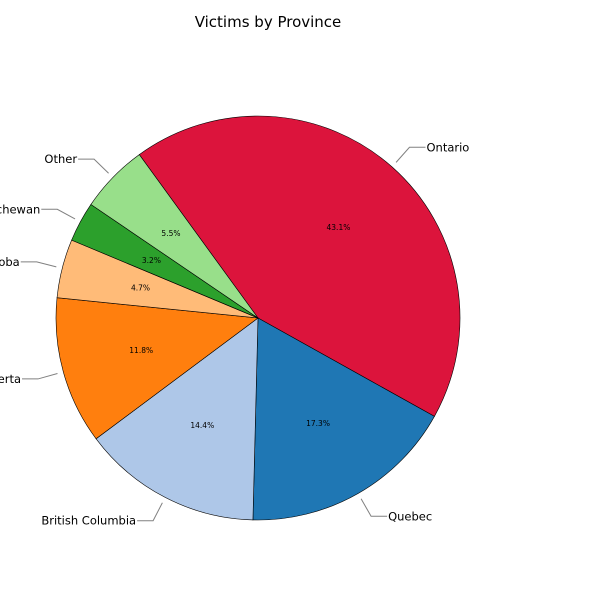 This screenshot has width=600, height=600. Describe the element at coordinates (40, 376) in the screenshot. I see `leader-line-alberta` at that location.